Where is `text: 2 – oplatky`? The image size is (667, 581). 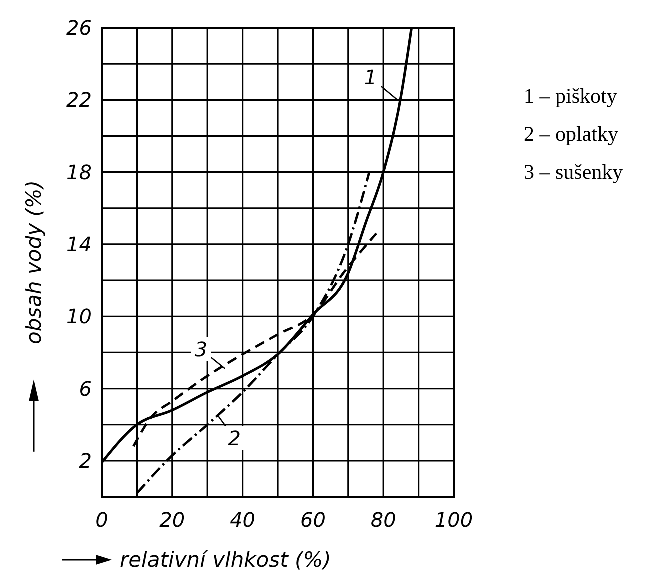 text: 2 – oplatky is located at coordinates (571, 134).